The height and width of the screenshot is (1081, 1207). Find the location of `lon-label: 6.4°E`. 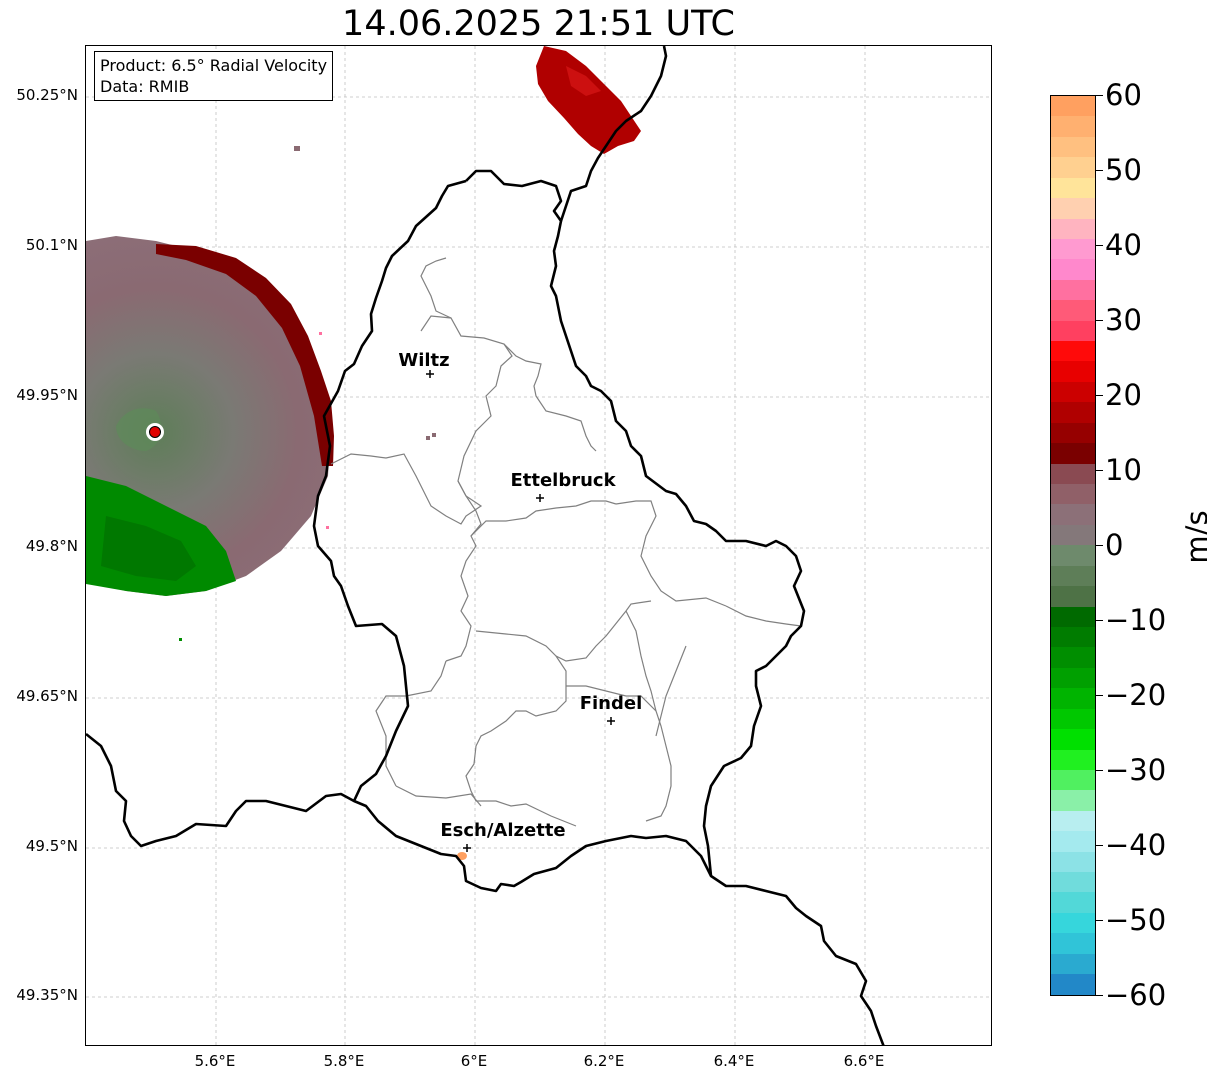

lon-label: 6.4°E is located at coordinates (734, 1061).